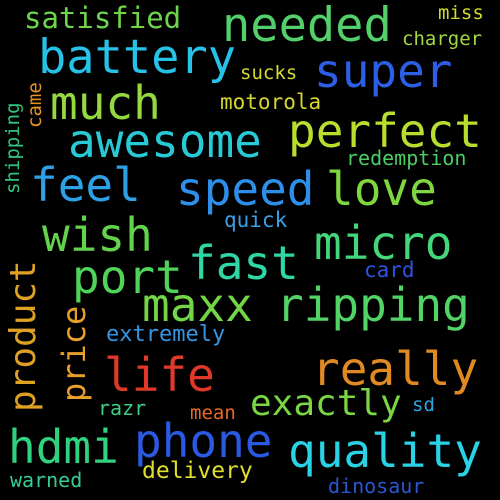 The height and width of the screenshot is (500, 500). What do you see at coordinates (97, 235) in the screenshot?
I see `word-wish: wish` at bounding box center [97, 235].